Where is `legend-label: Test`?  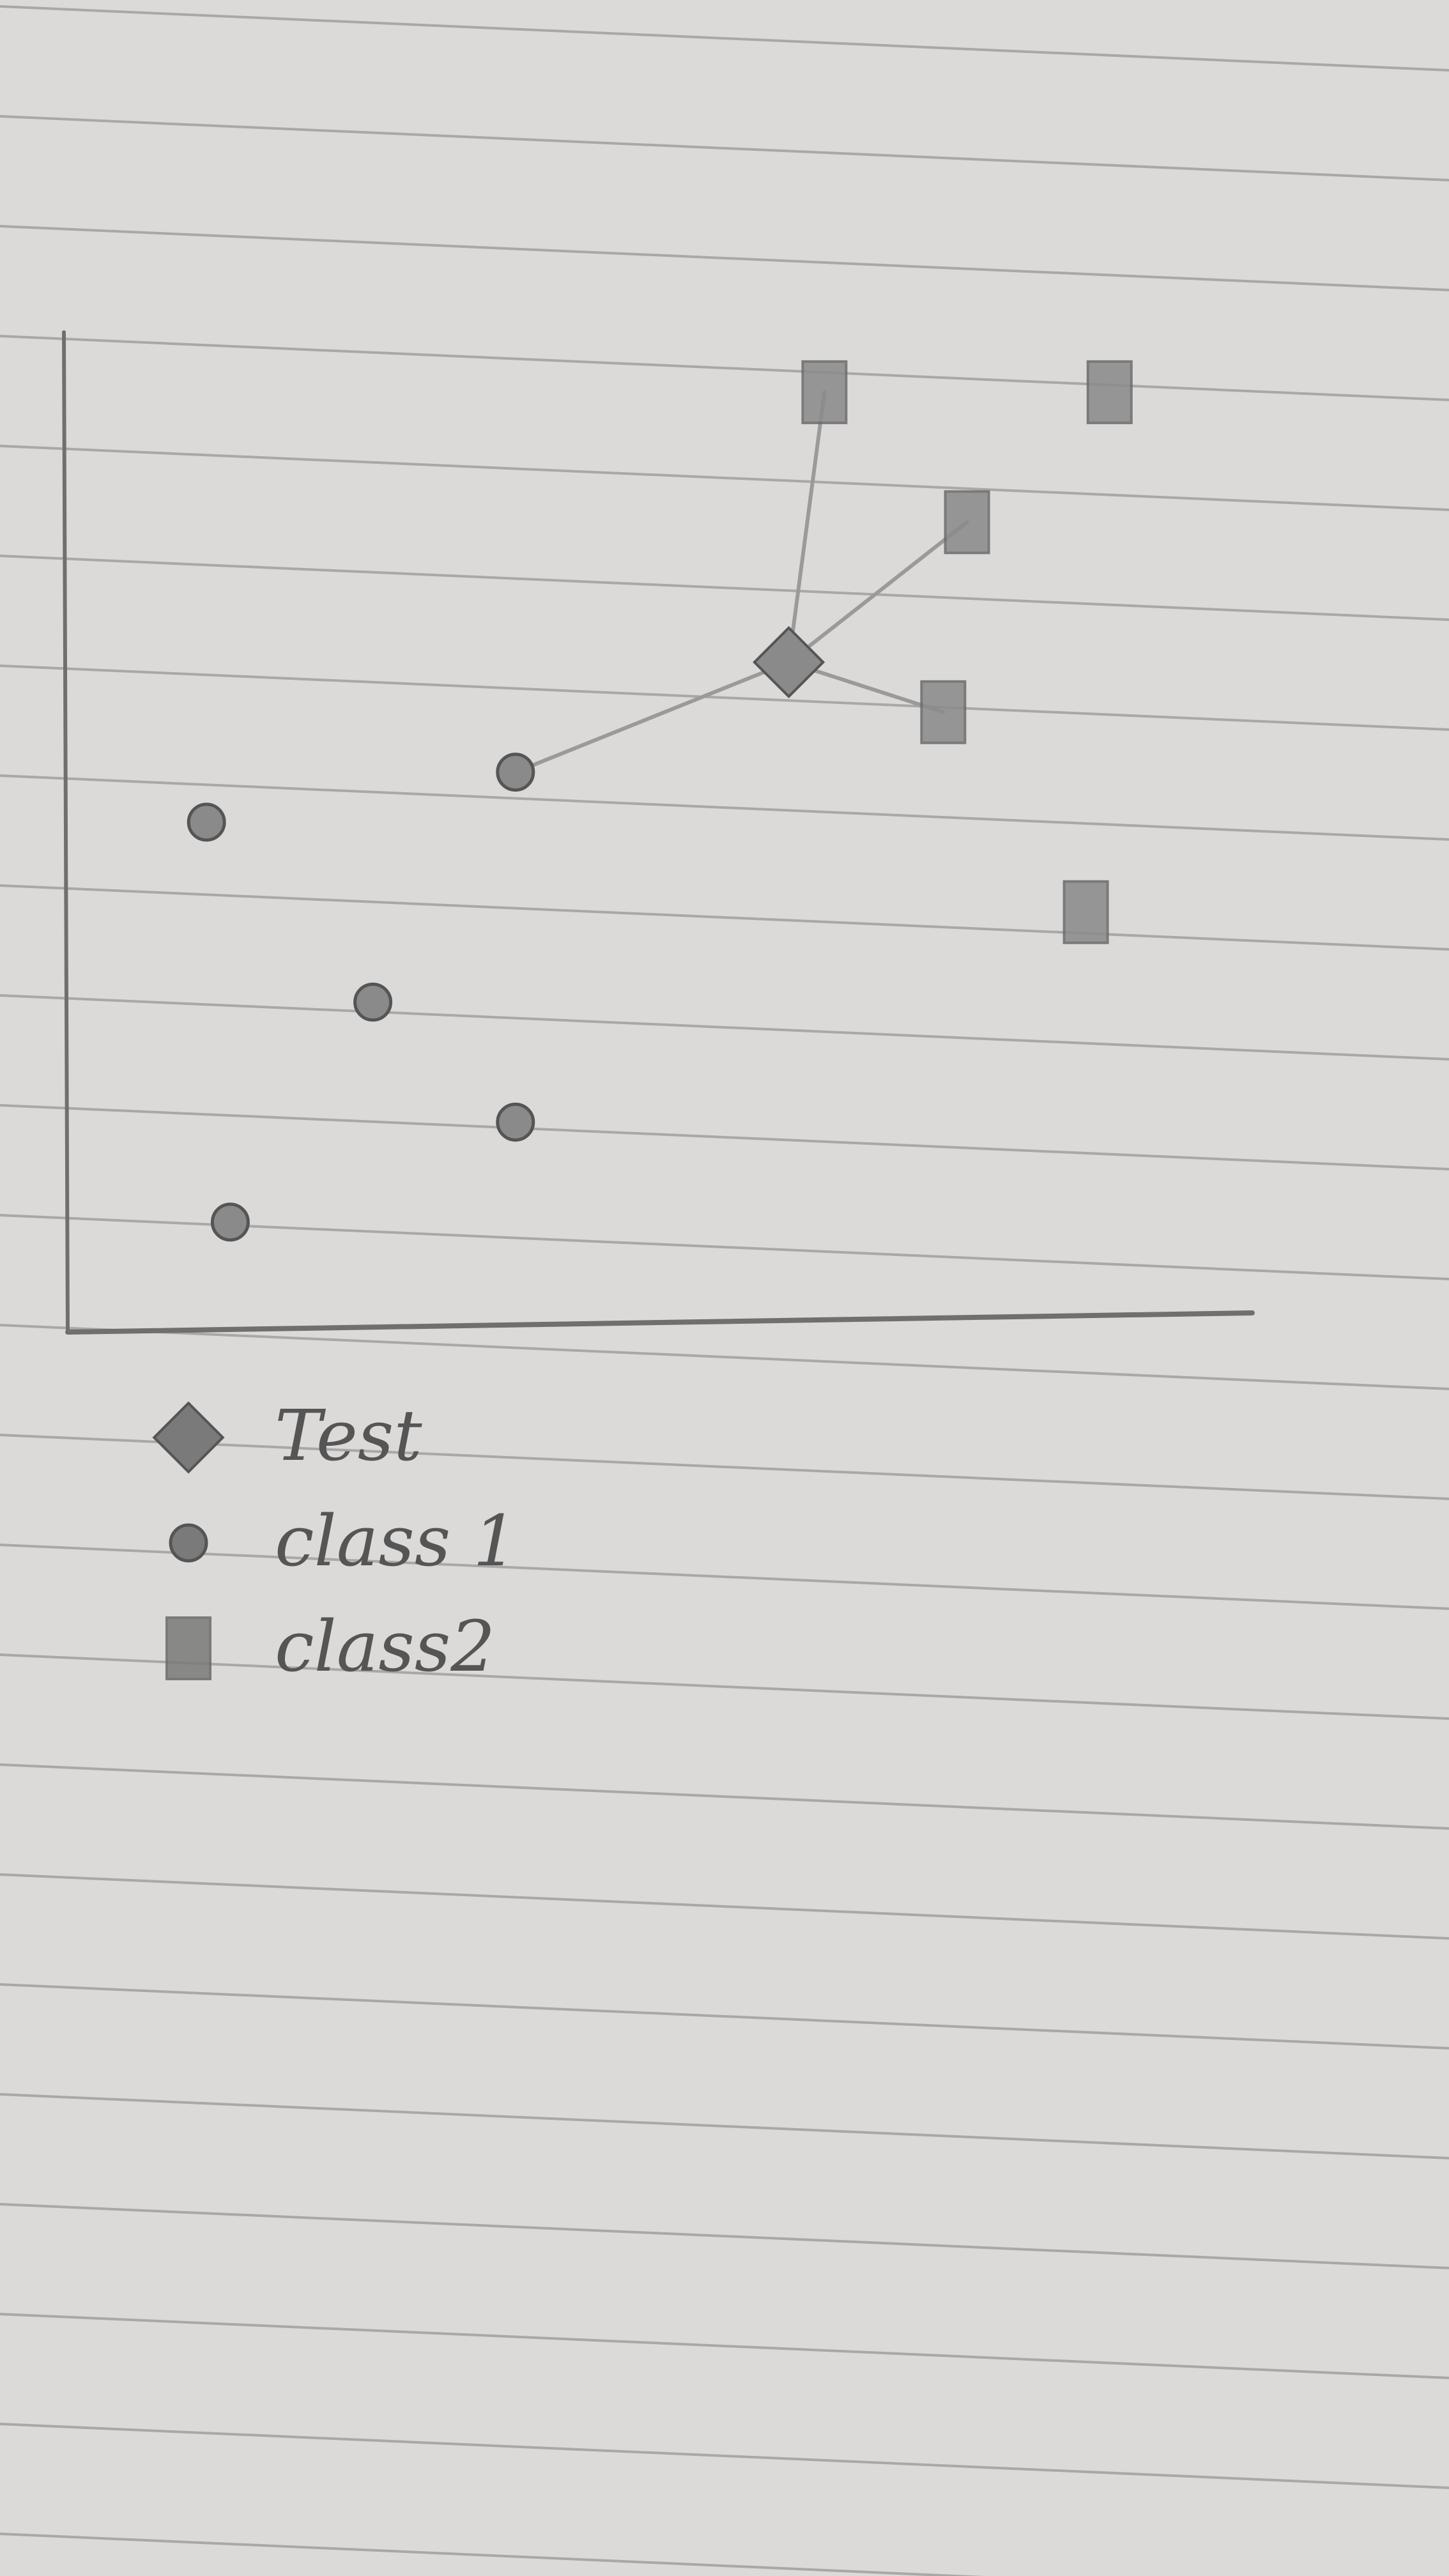 legend-label: Test is located at coordinates (348, 1435).